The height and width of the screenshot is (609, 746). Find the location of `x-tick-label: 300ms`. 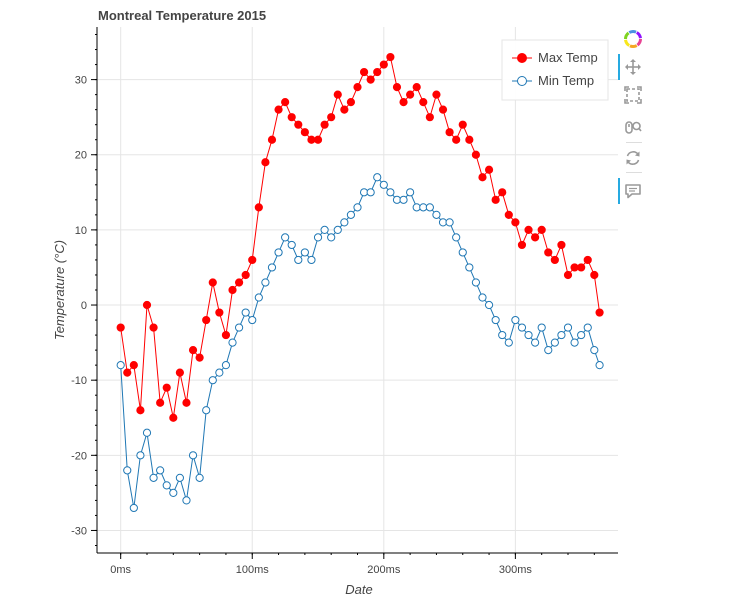

x-tick-label: 300ms is located at coordinates (516, 570).